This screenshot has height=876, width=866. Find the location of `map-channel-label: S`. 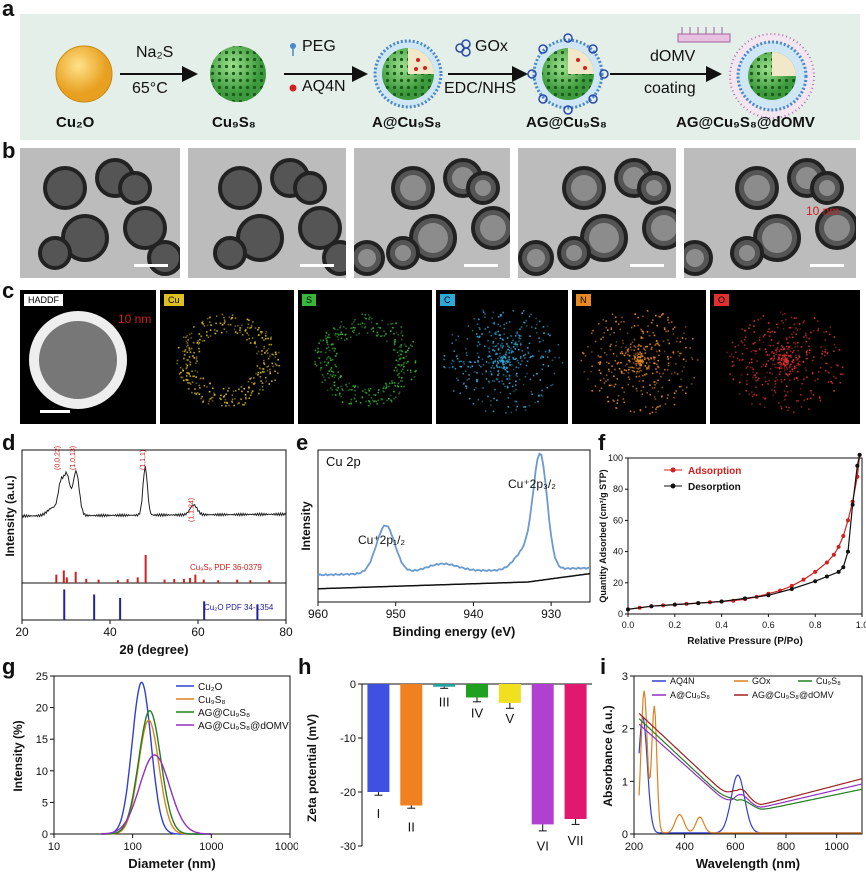

map-channel-label: S is located at coordinates (309, 300).